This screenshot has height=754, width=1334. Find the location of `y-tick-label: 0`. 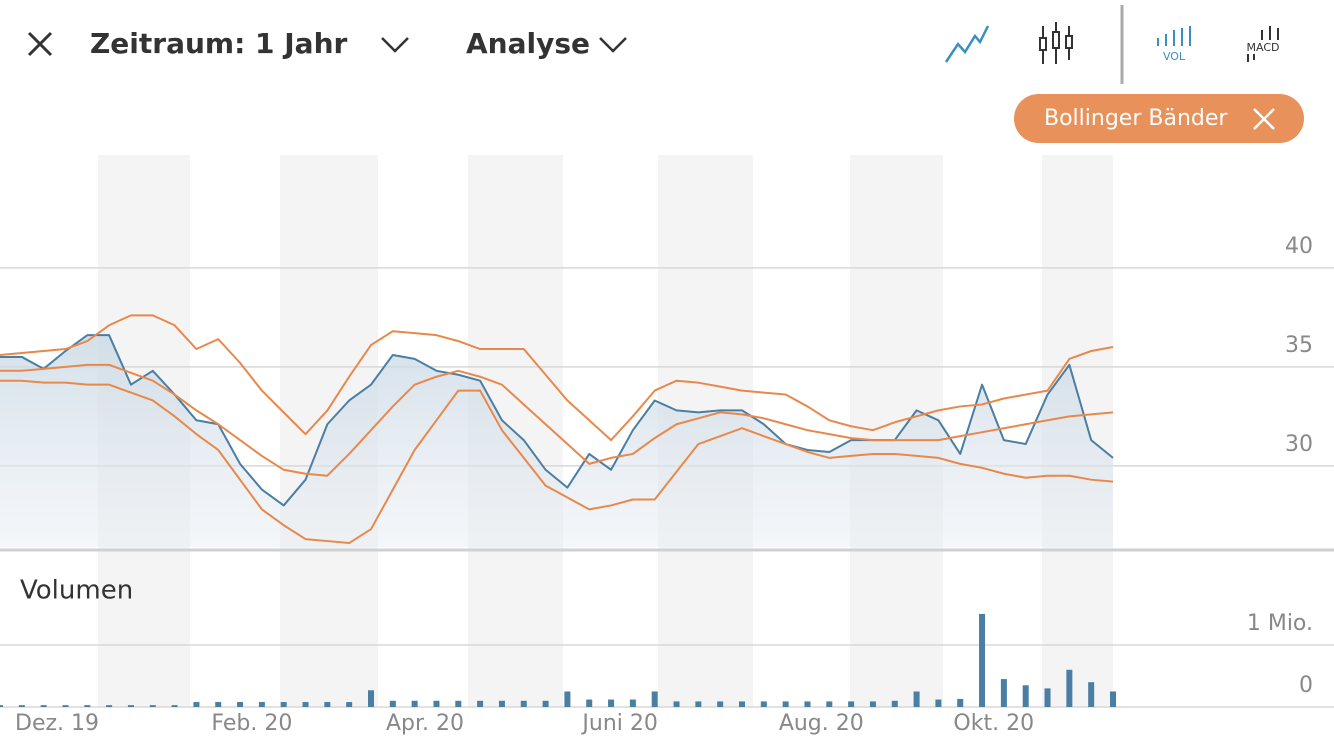

y-tick-label: 0 is located at coordinates (1306, 685).